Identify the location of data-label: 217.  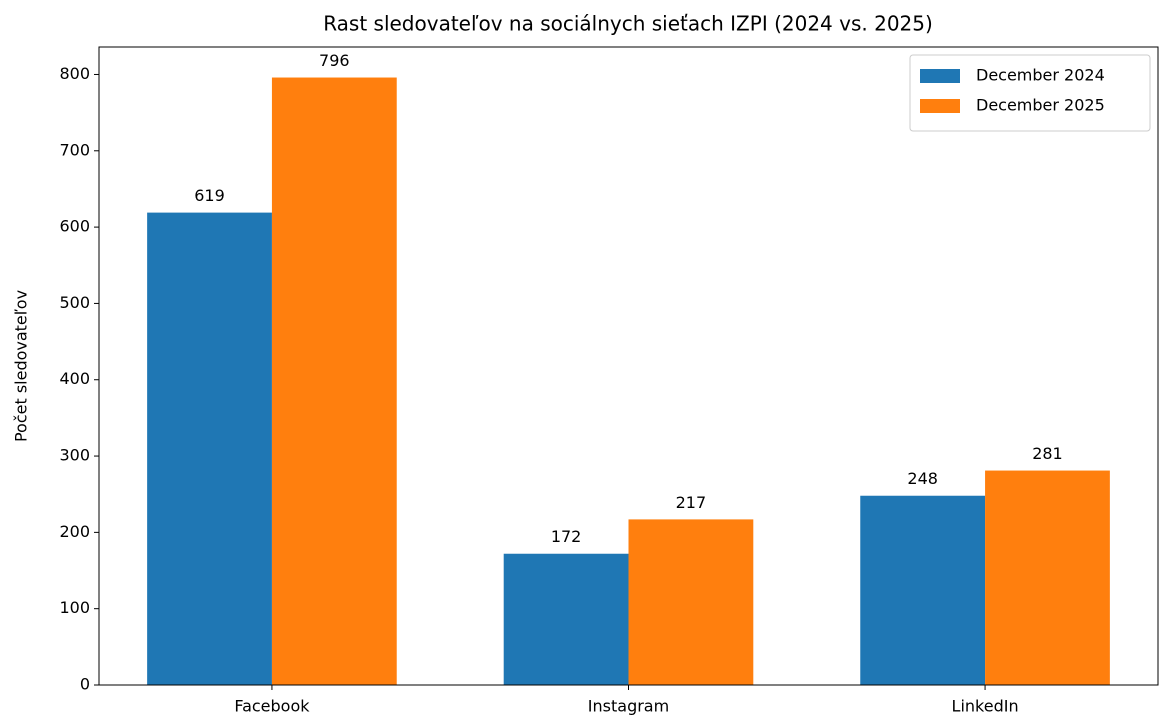
(691, 502).